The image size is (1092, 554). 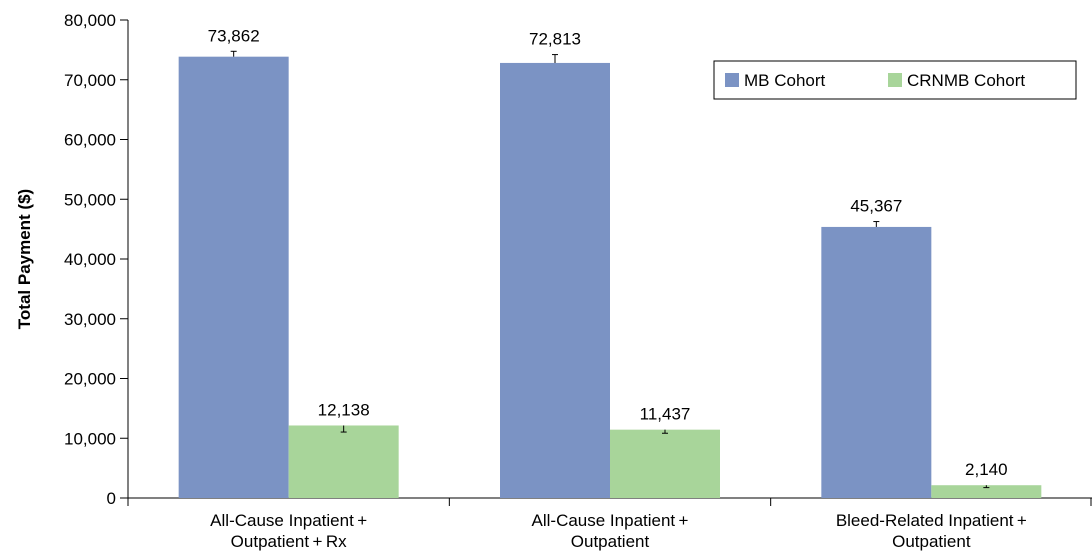 I want to click on y-tick-label: 80,000, so click(x=90, y=20).